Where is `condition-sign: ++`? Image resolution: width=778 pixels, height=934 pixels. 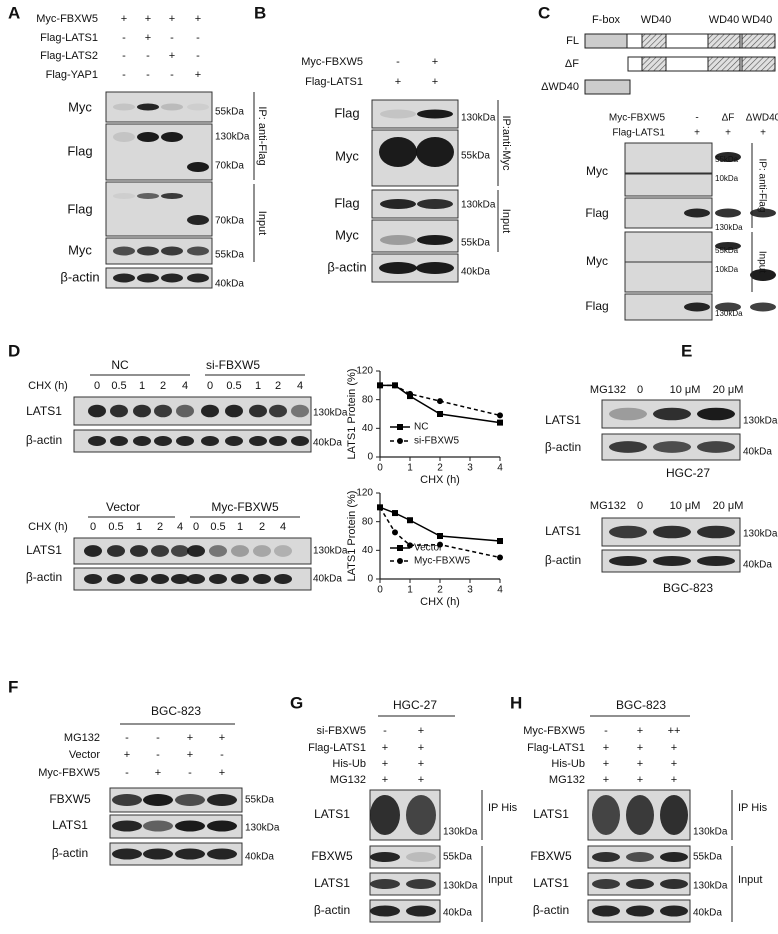 condition-sign: ++ is located at coordinates (674, 731).